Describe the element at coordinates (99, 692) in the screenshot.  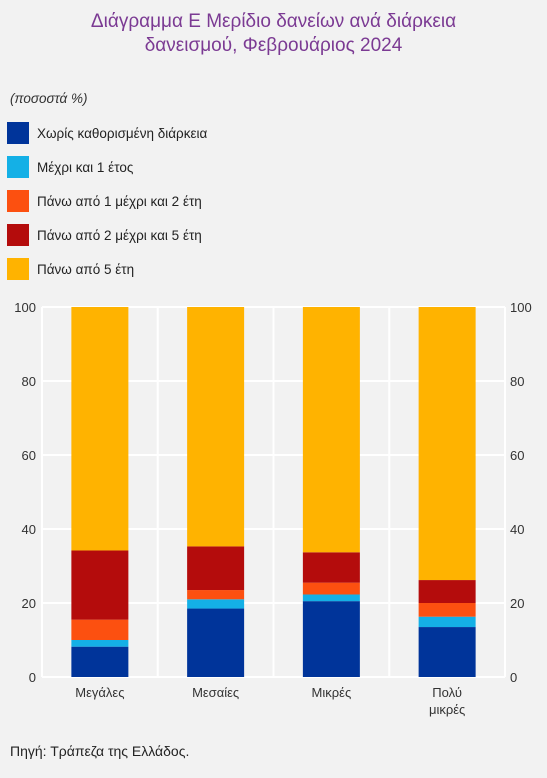
I see `x-category-label: Μεγάλες` at that location.